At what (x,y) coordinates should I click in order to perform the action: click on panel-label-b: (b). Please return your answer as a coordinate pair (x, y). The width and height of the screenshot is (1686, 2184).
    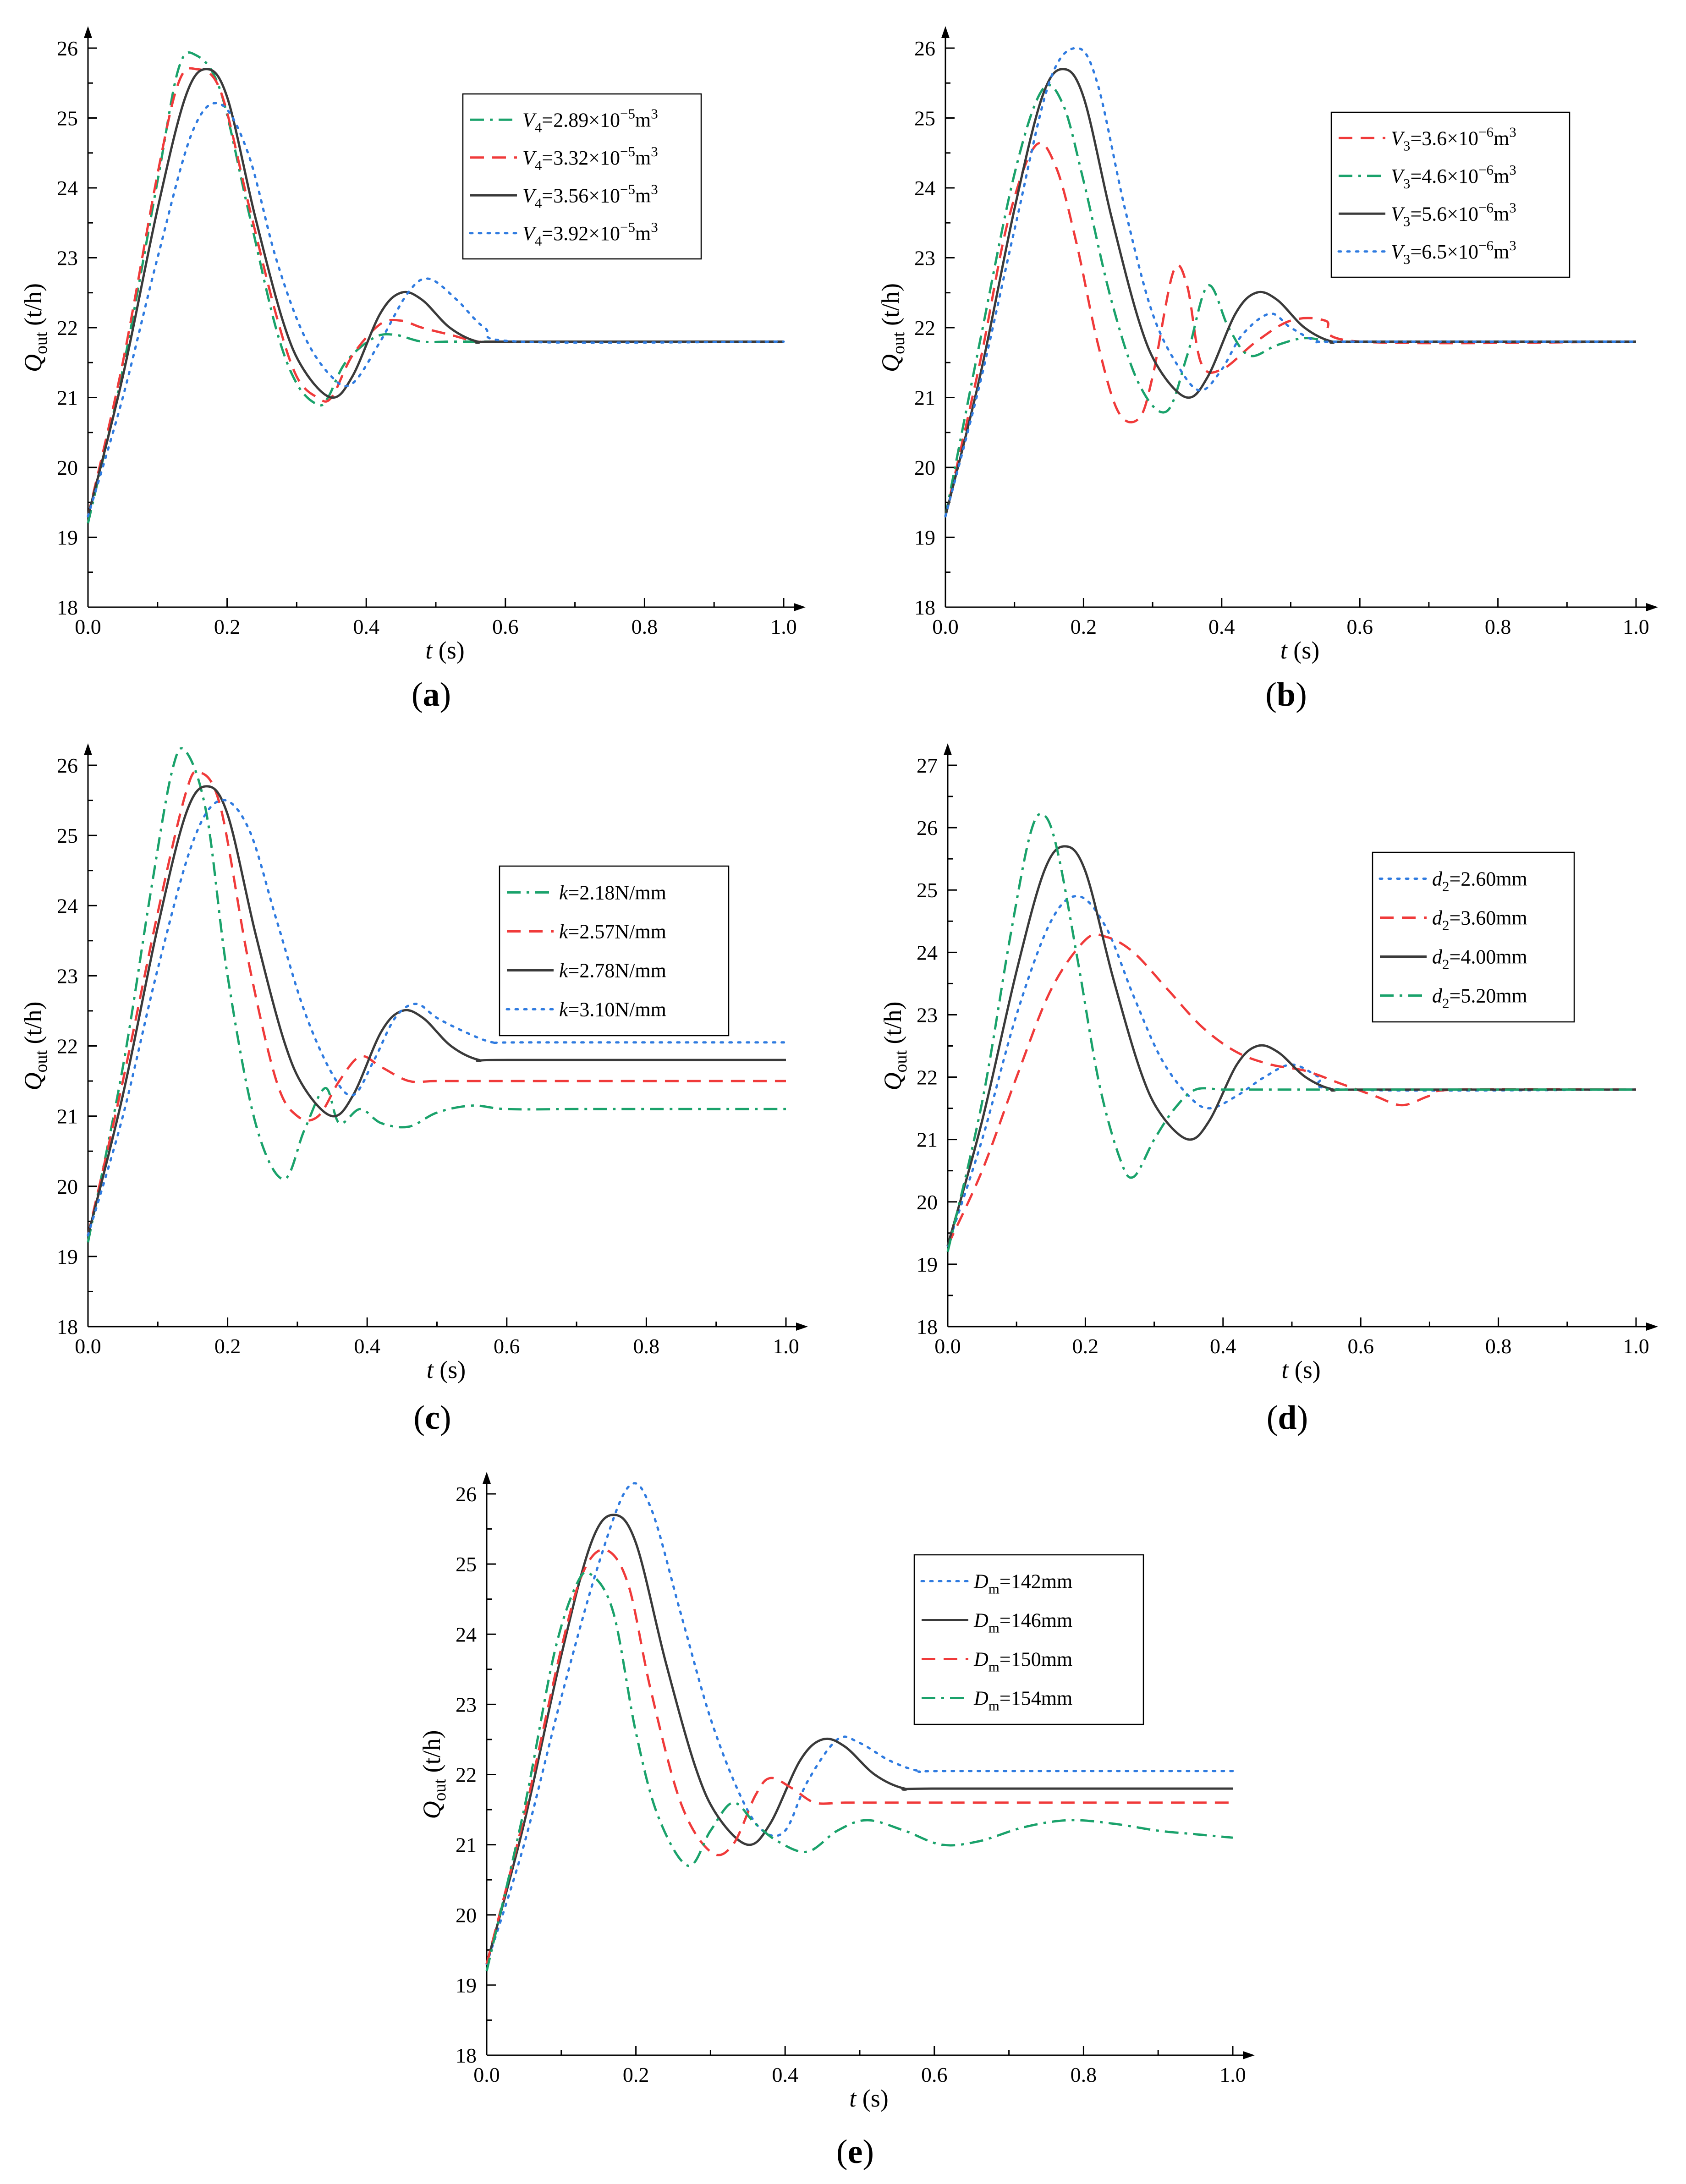
    Looking at the image, I should click on (1286, 694).